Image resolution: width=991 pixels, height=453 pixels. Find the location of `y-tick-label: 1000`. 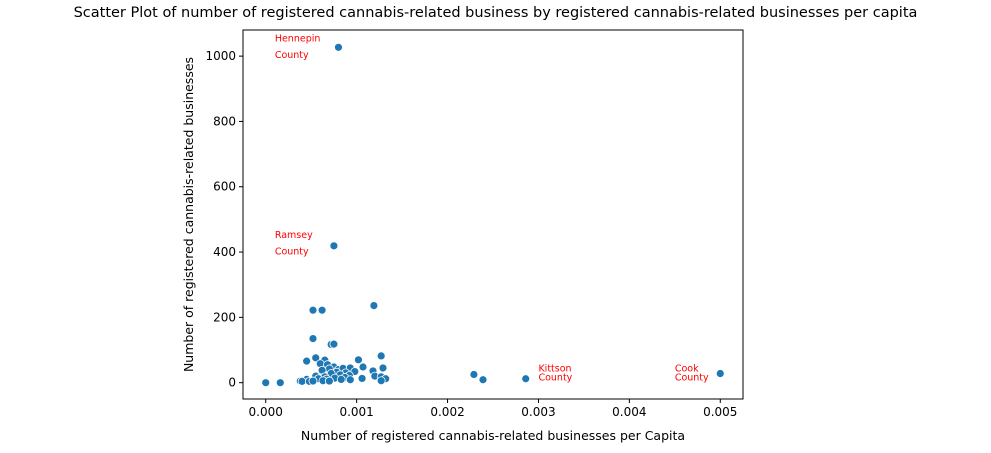

y-tick-label: 1000 is located at coordinates (220, 56).